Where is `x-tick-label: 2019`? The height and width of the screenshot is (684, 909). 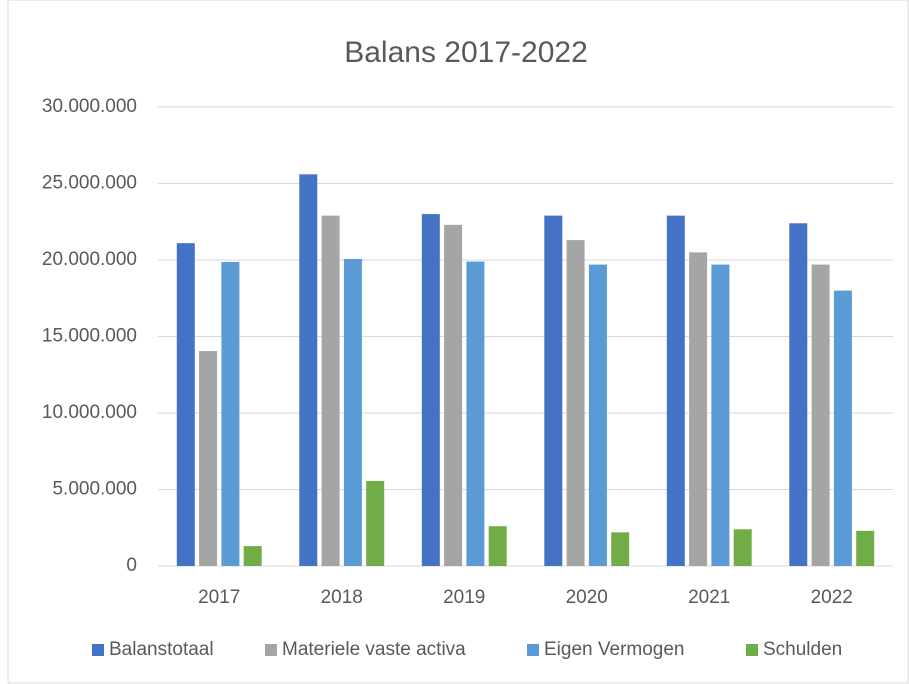
x-tick-label: 2019 is located at coordinates (464, 597).